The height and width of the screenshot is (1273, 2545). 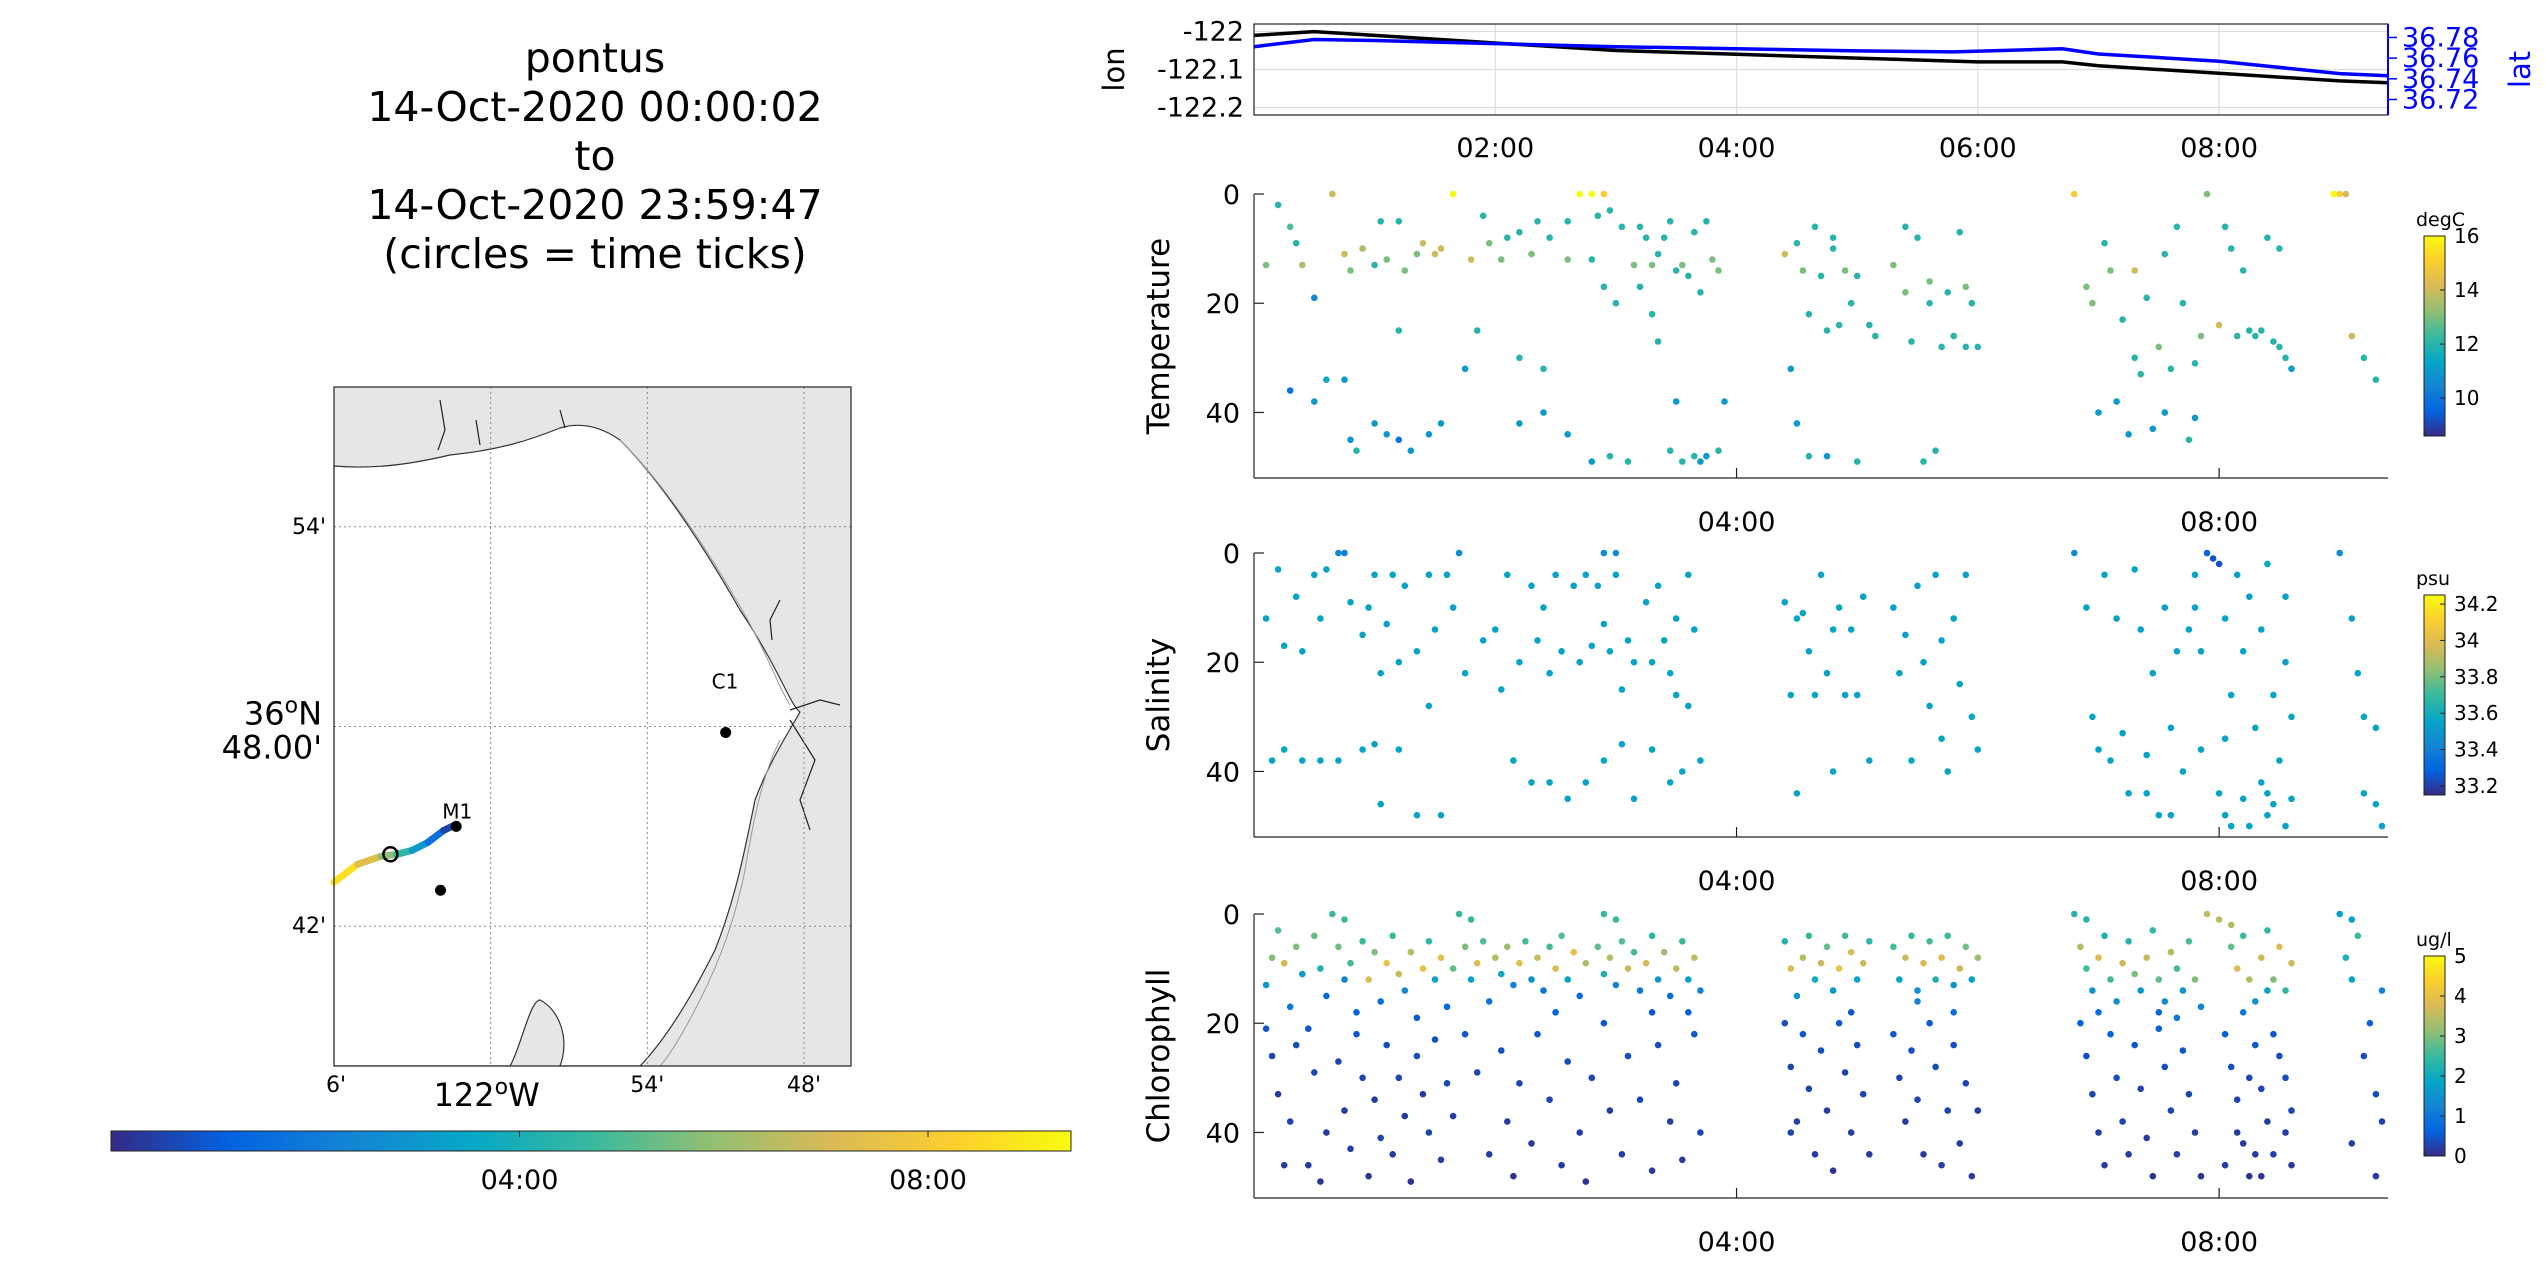 I want to click on chlorophyll-chart: 0 20 40 04:00 08:00 Chlorophyll ug/l5 4 3 2 1 0, so click(x=1804, y=1079).